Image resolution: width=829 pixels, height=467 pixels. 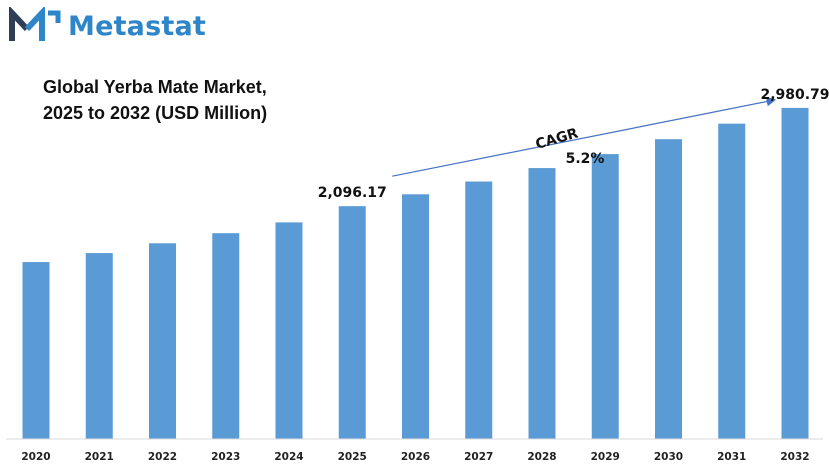 I want to click on x-tick-2028: 2028, so click(x=541, y=457).